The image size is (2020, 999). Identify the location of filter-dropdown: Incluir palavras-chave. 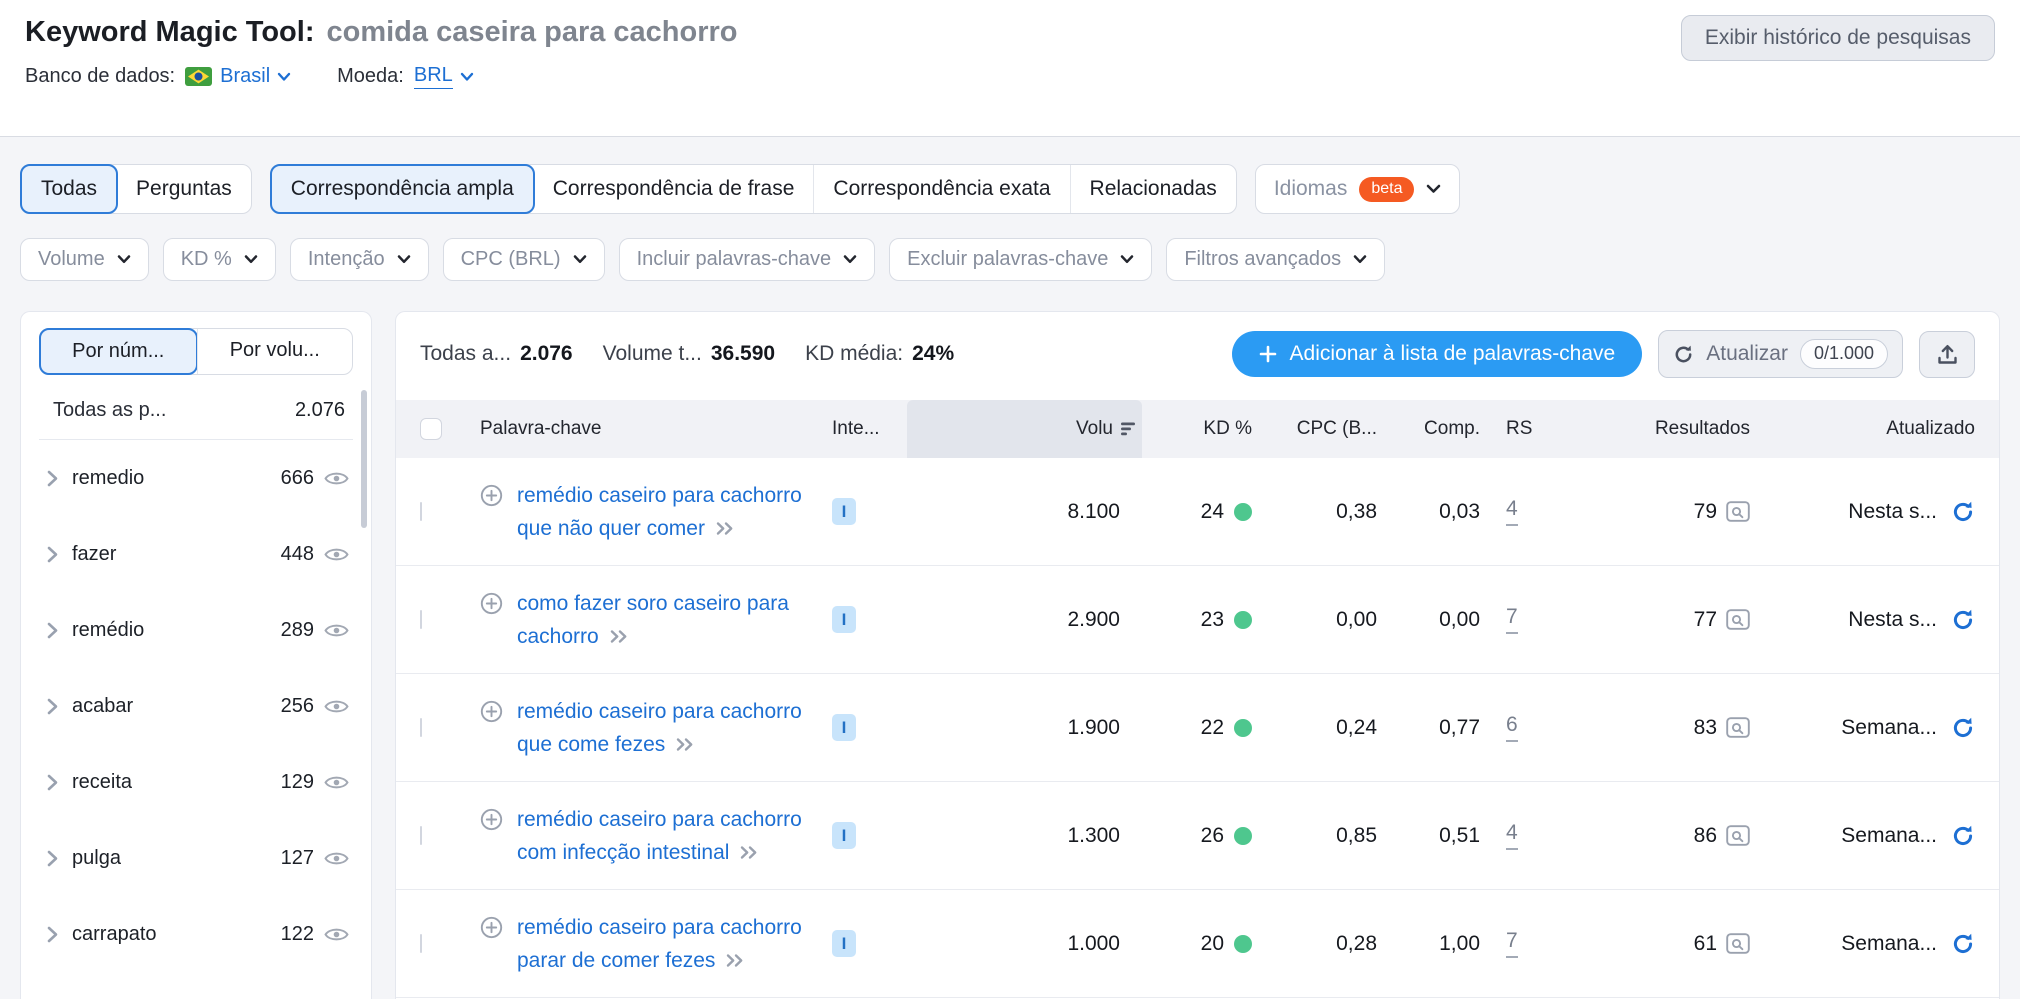
(747, 259).